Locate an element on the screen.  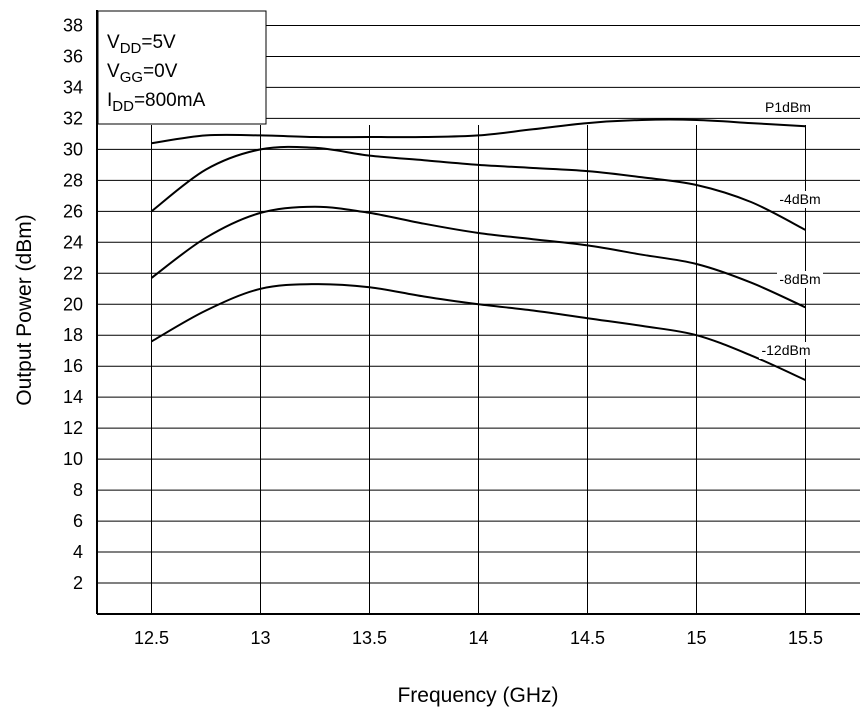
y-tick-label: 14 is located at coordinates (73, 397).